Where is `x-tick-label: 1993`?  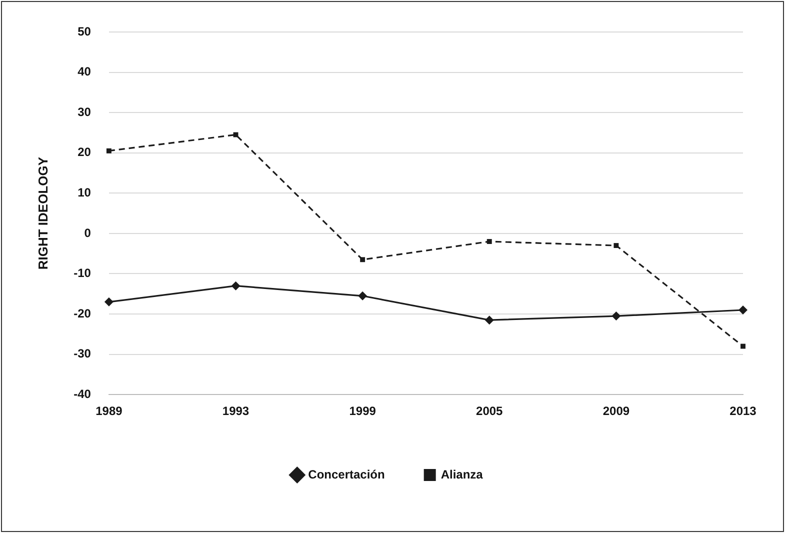 x-tick-label: 1993 is located at coordinates (236, 411).